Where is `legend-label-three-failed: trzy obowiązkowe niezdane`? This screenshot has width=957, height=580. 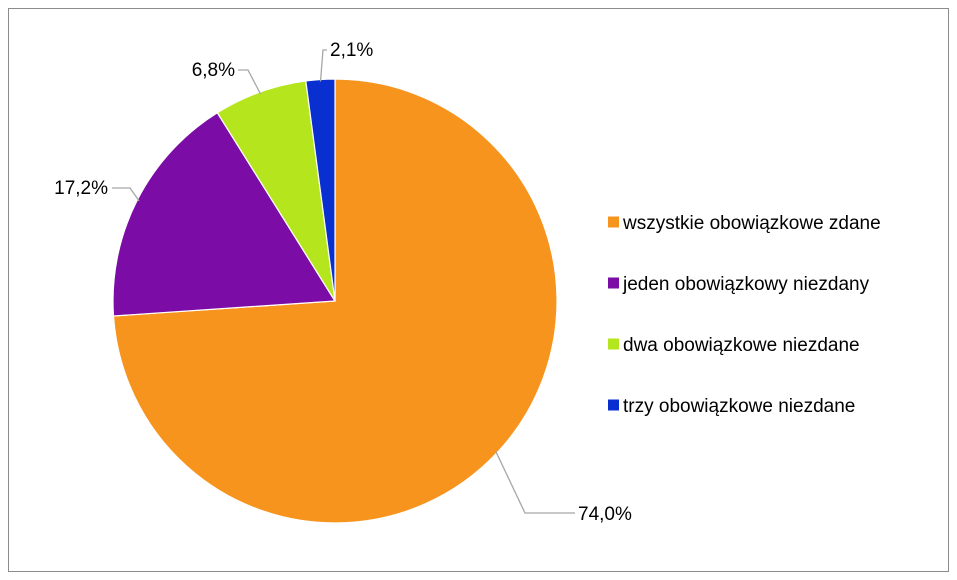
legend-label-three-failed: trzy obowiązkowe niezdane is located at coordinates (739, 406).